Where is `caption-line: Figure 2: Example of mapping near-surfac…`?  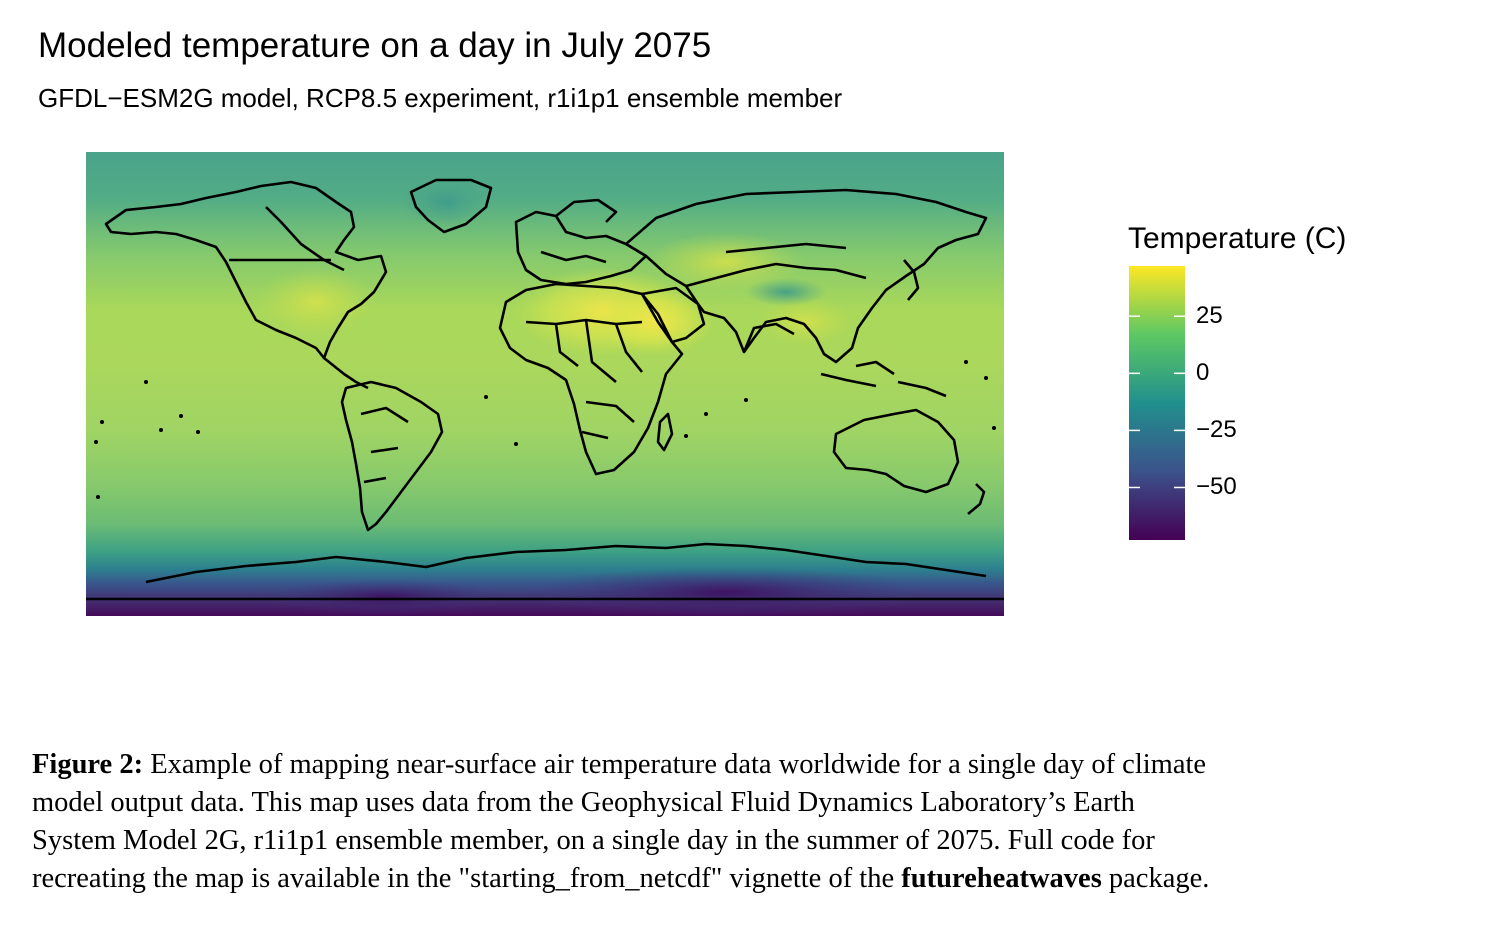 caption-line: Figure 2: Example of mapping near-surfac… is located at coordinates (732, 765).